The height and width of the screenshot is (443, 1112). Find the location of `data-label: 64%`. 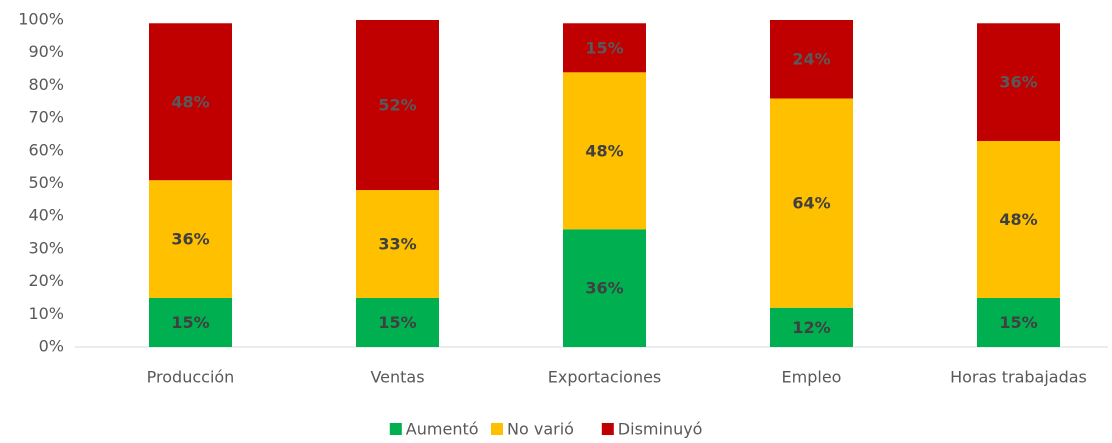

data-label: 64% is located at coordinates (811, 203).